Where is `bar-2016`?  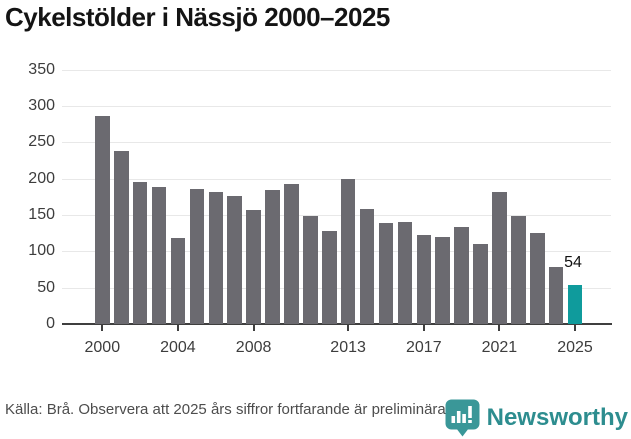 bar-2016 is located at coordinates (405, 272).